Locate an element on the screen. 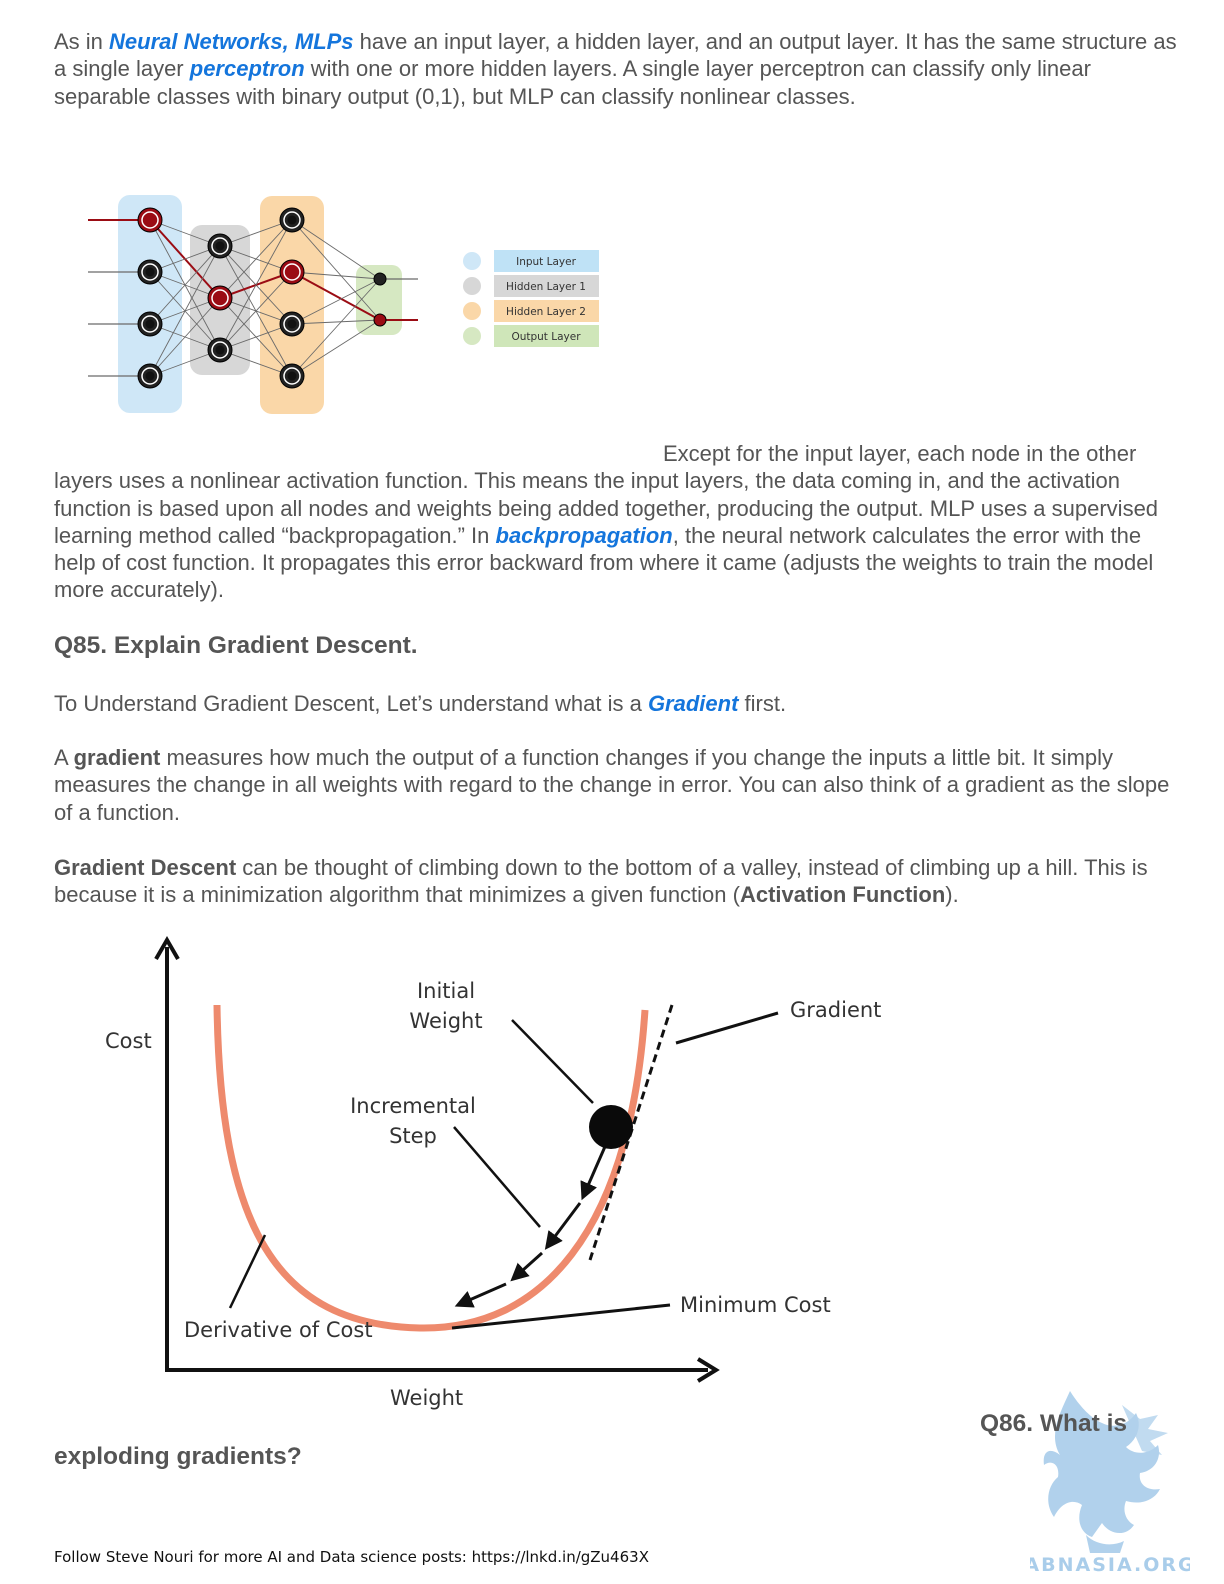  derivative-pointer is located at coordinates (247, 1271).